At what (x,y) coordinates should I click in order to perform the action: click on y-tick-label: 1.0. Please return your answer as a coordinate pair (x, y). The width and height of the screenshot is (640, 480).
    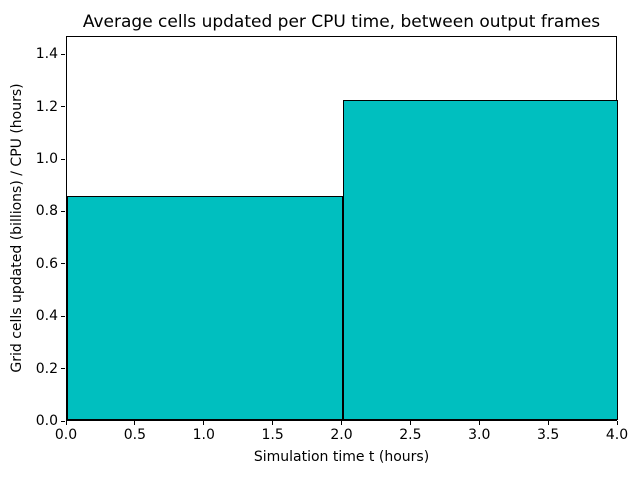
    Looking at the image, I should click on (46, 159).